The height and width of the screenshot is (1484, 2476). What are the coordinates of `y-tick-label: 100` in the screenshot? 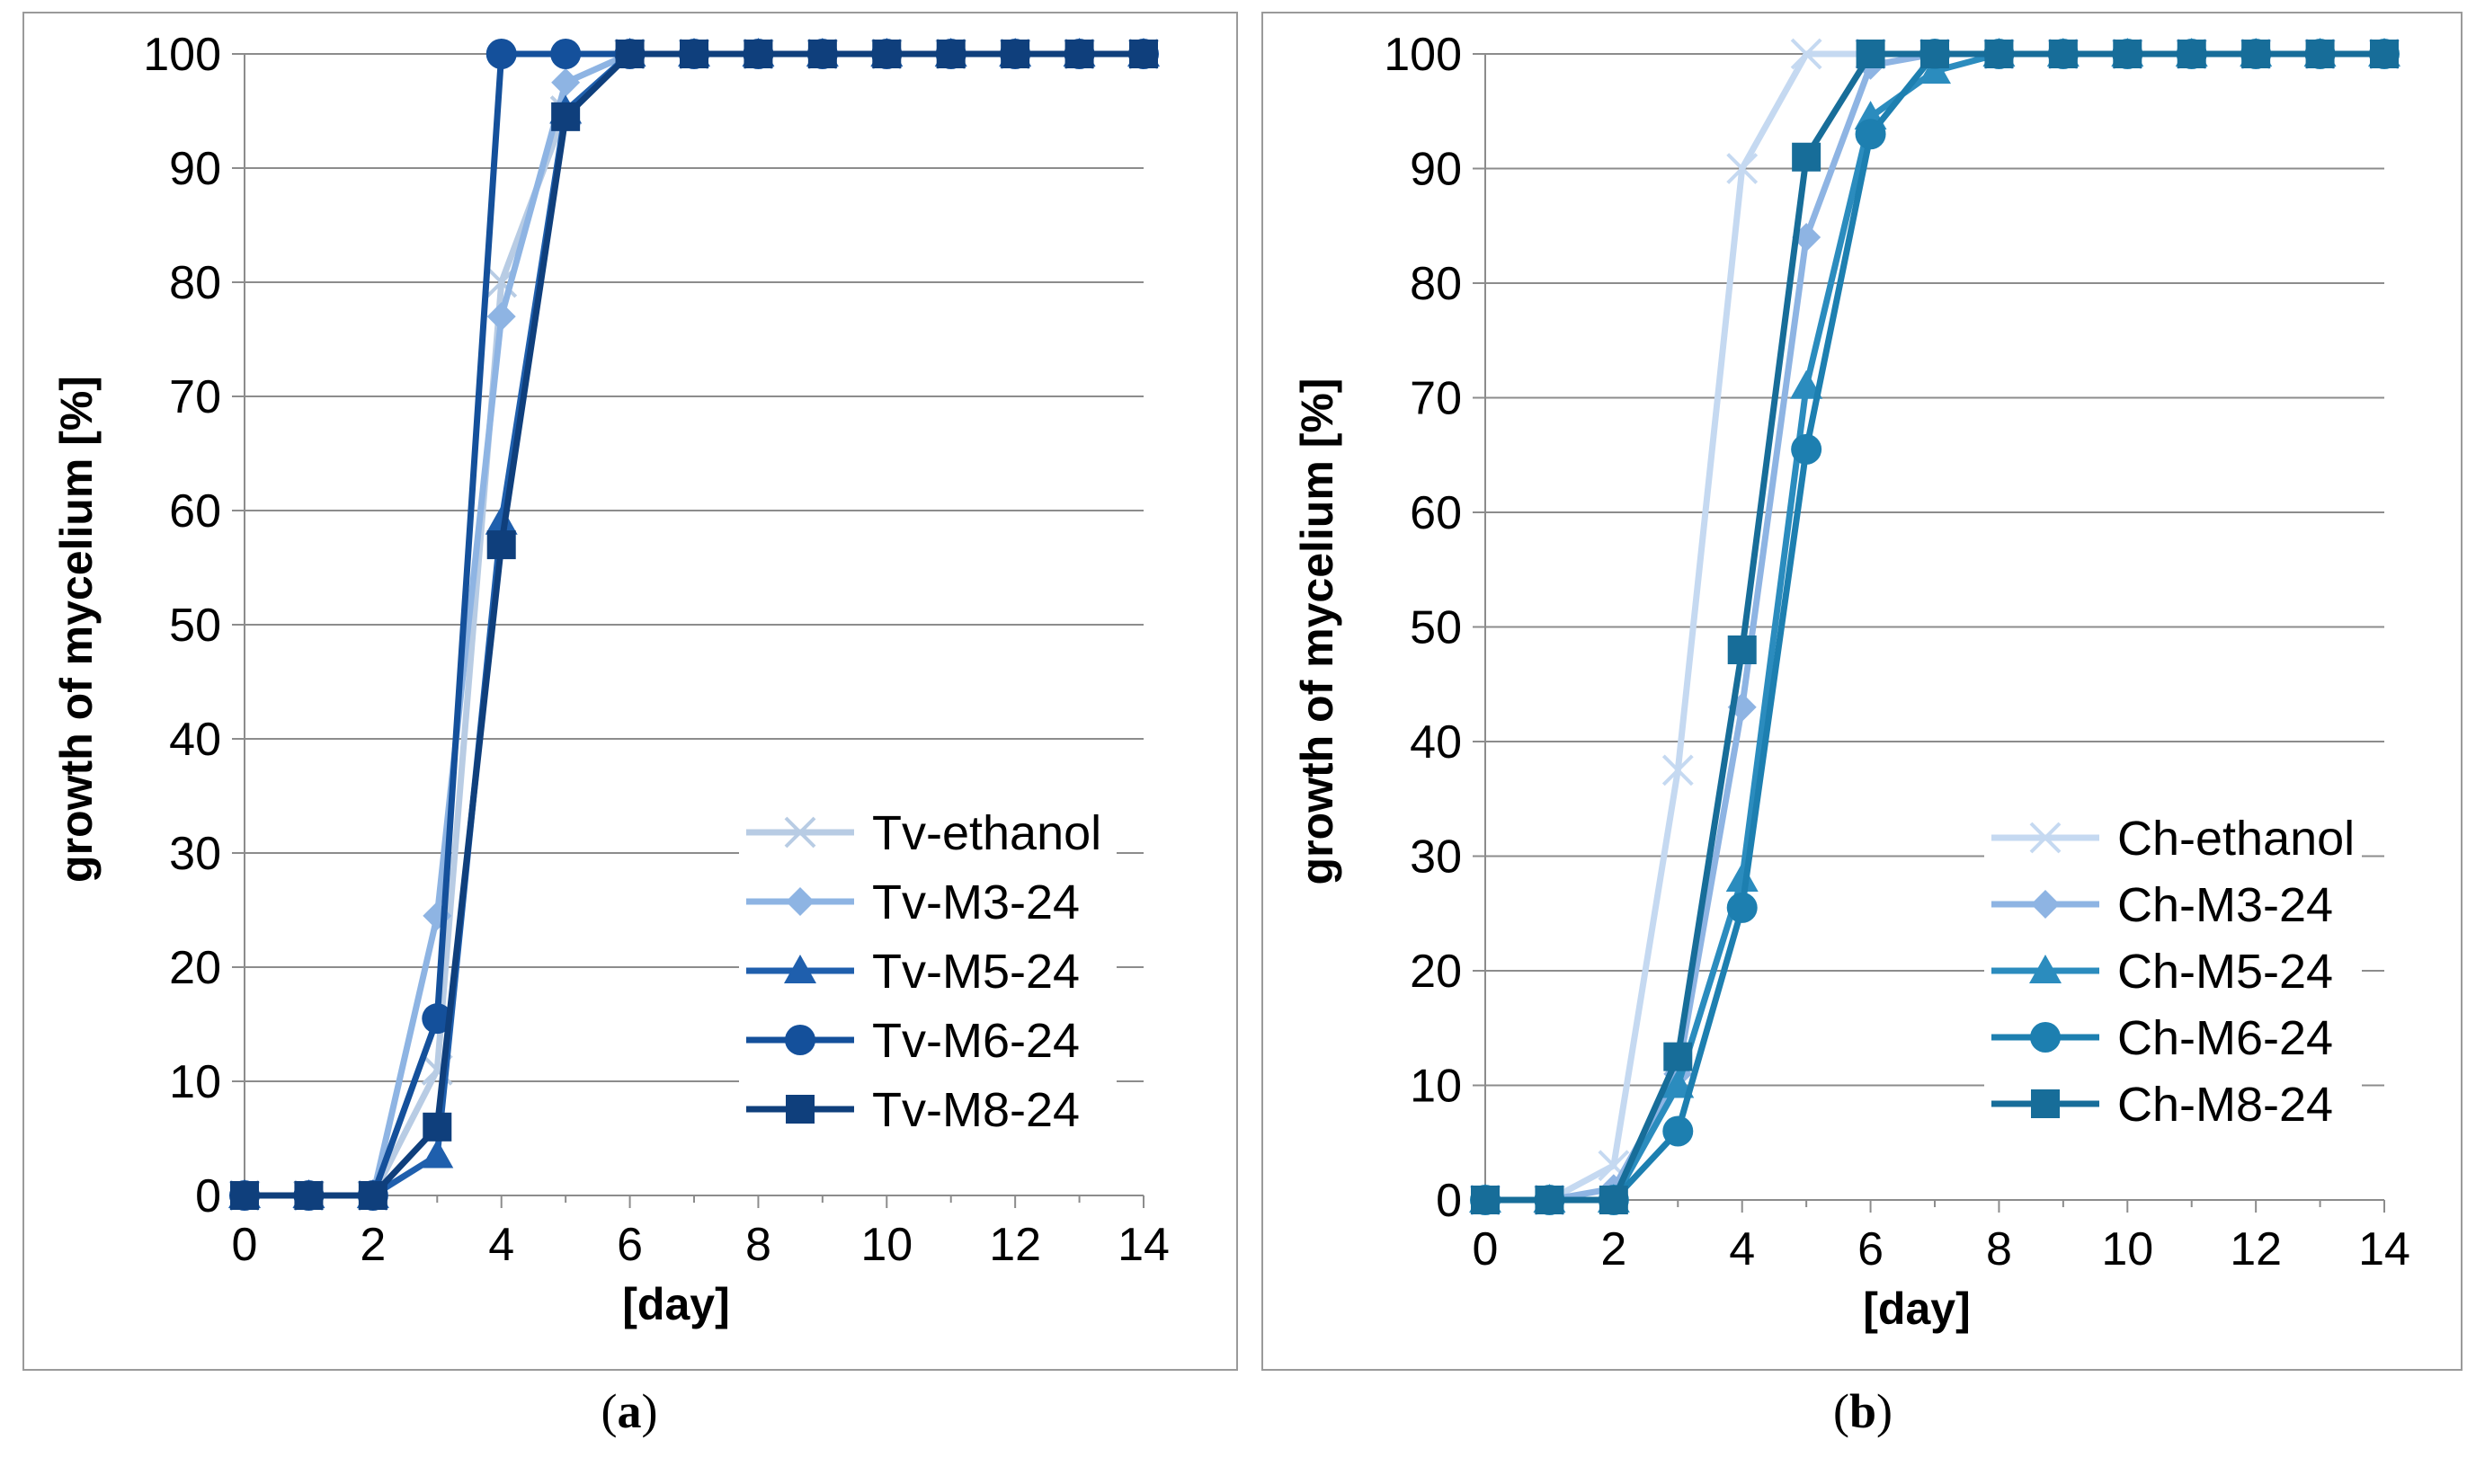 It's located at (182, 55).